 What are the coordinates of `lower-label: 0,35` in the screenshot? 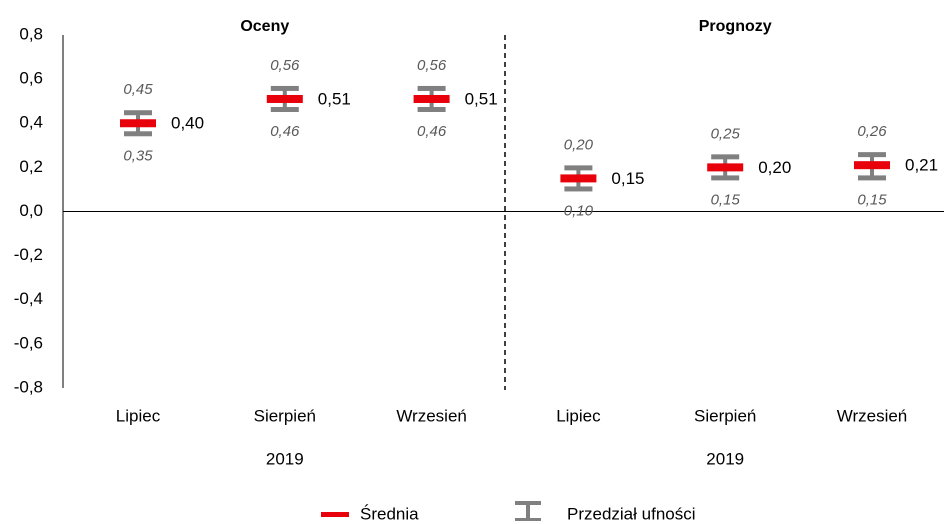 It's located at (138, 155).